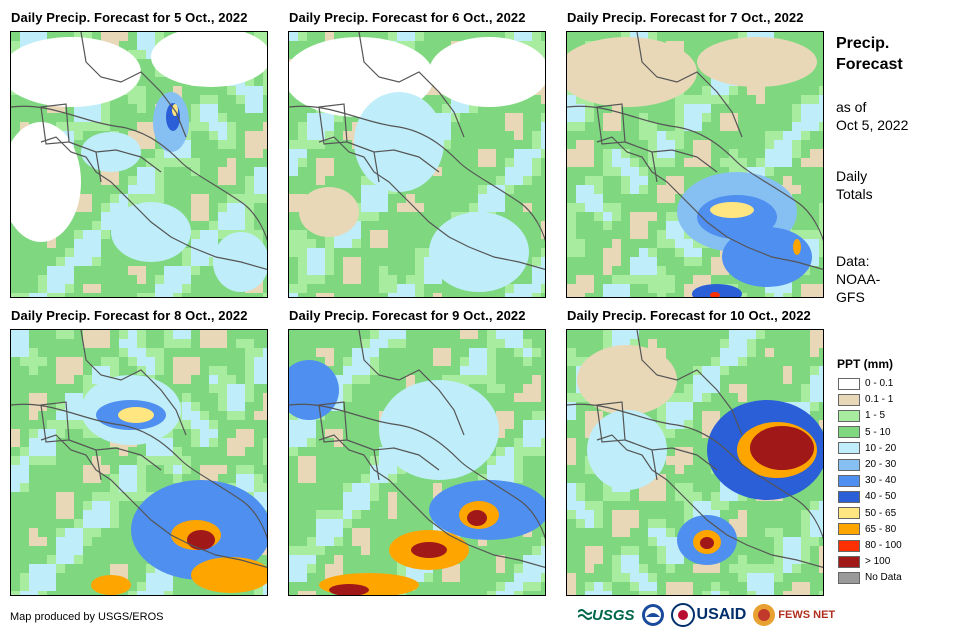  I want to click on legend-label: 30 - 40, so click(881, 481).